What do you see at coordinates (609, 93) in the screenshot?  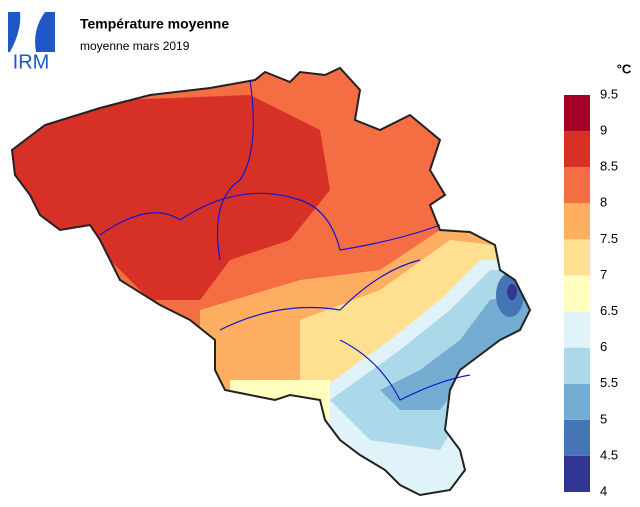 I see `legend-tick-label: 9.5` at bounding box center [609, 93].